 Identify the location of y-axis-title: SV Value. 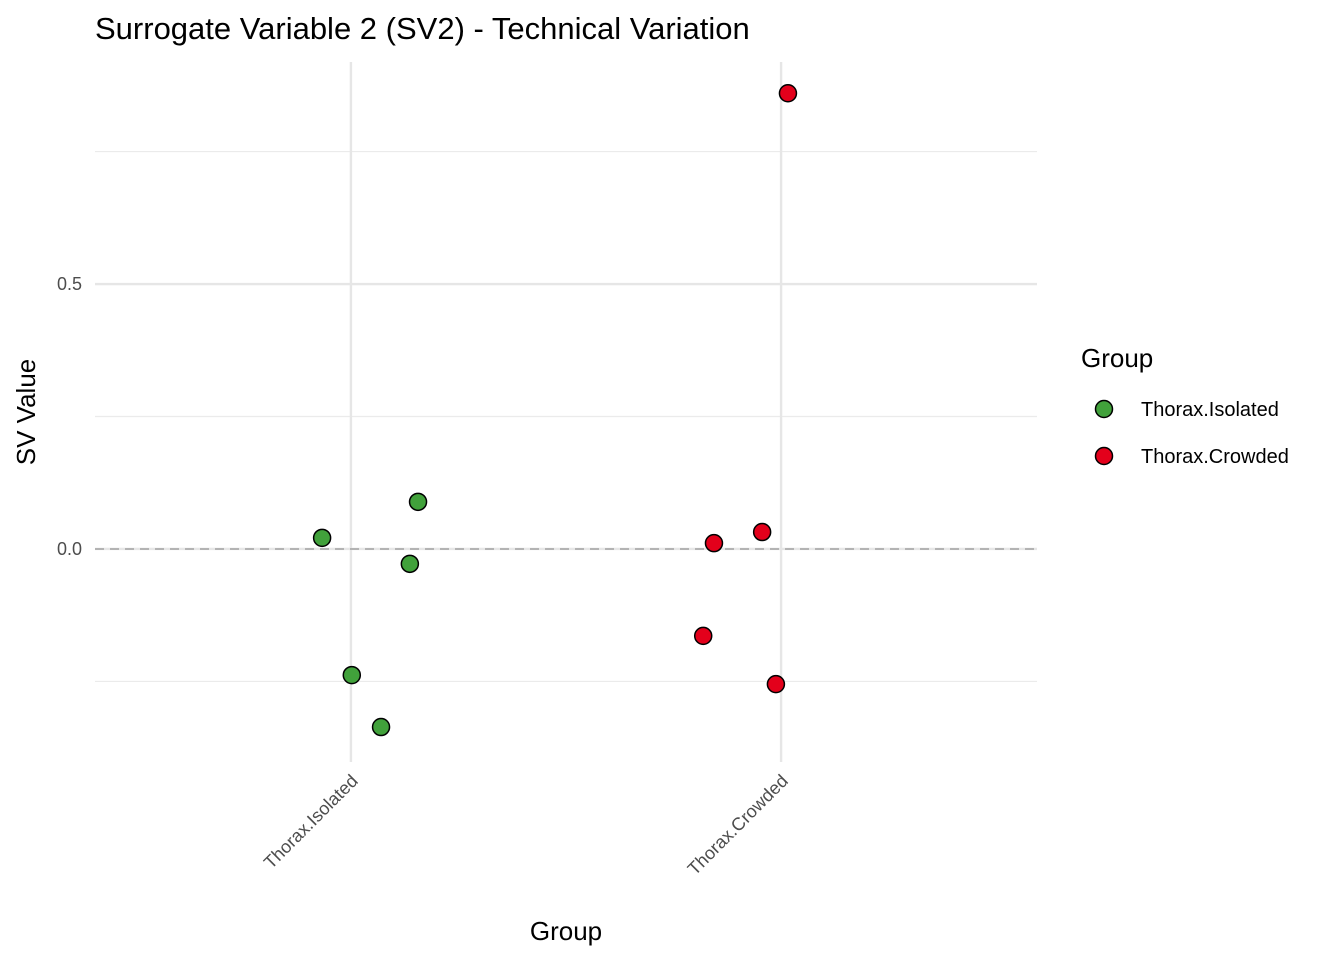
(26, 412).